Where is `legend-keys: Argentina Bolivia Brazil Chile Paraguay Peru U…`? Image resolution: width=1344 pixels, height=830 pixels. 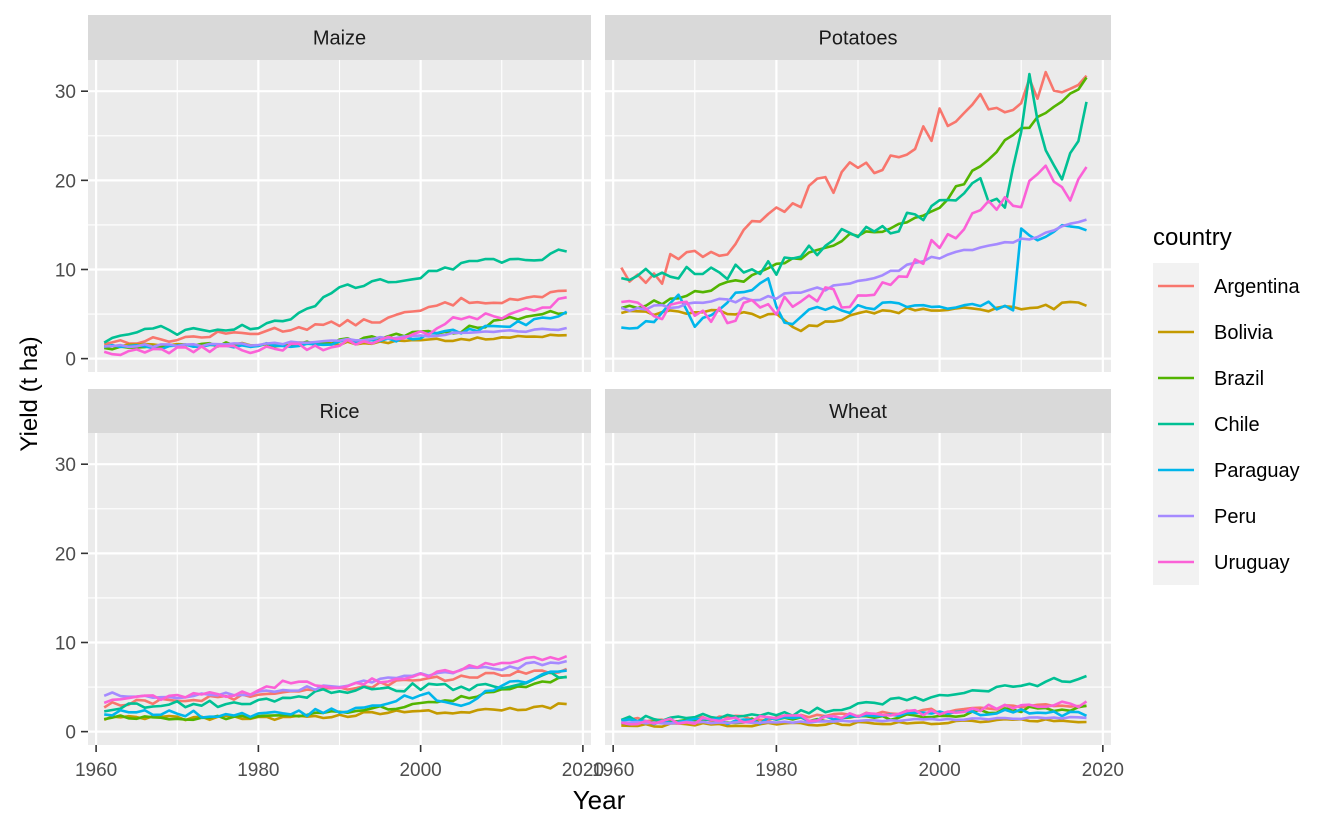
legend-keys: Argentina Bolivia Brazil Chile Paraguay Peru U… is located at coordinates (1226, 424).